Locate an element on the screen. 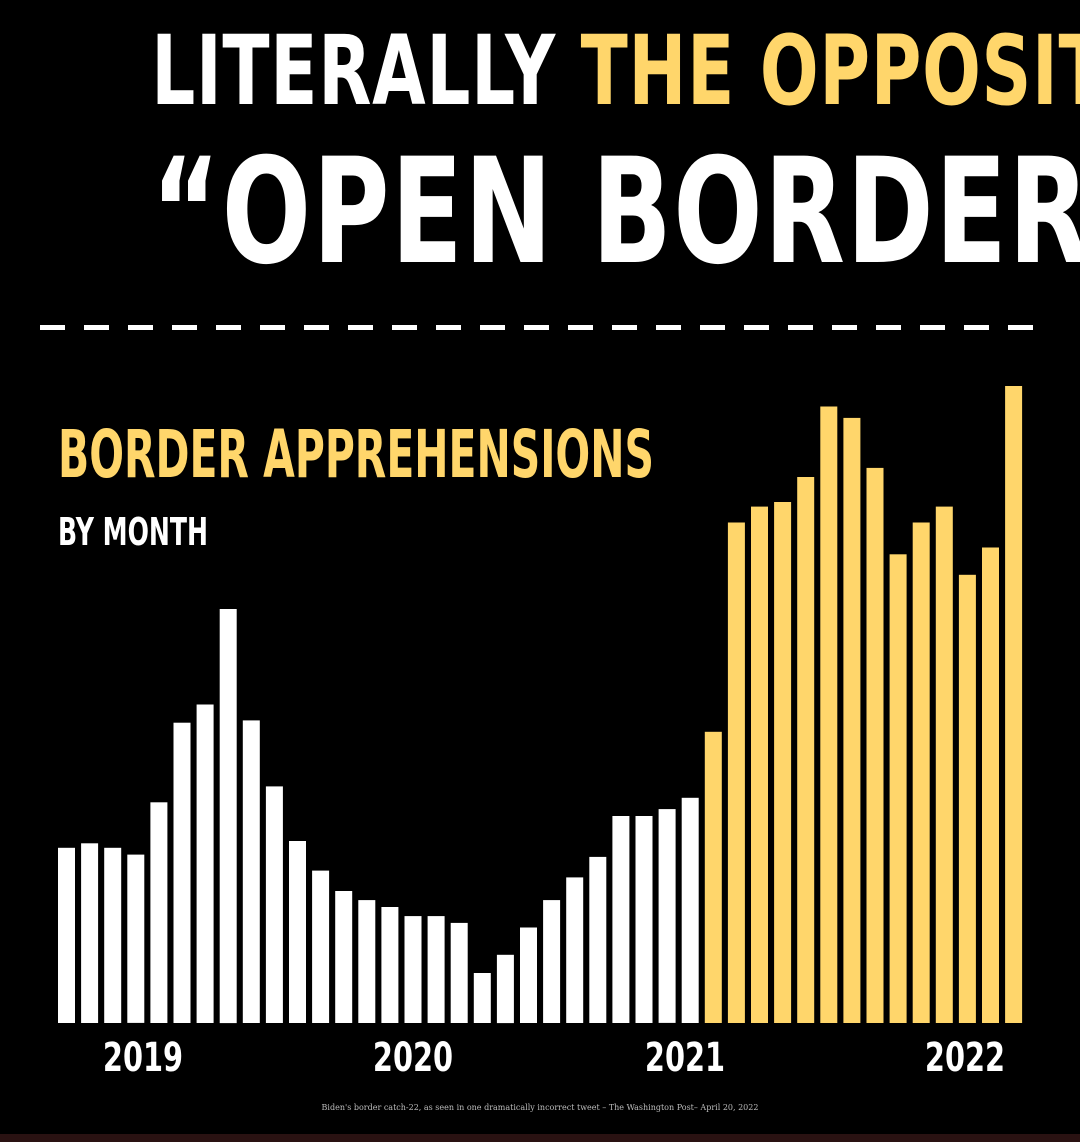 This screenshot has width=1080, height=1142. x-tick-label-2019: 2019 is located at coordinates (143, 1058).